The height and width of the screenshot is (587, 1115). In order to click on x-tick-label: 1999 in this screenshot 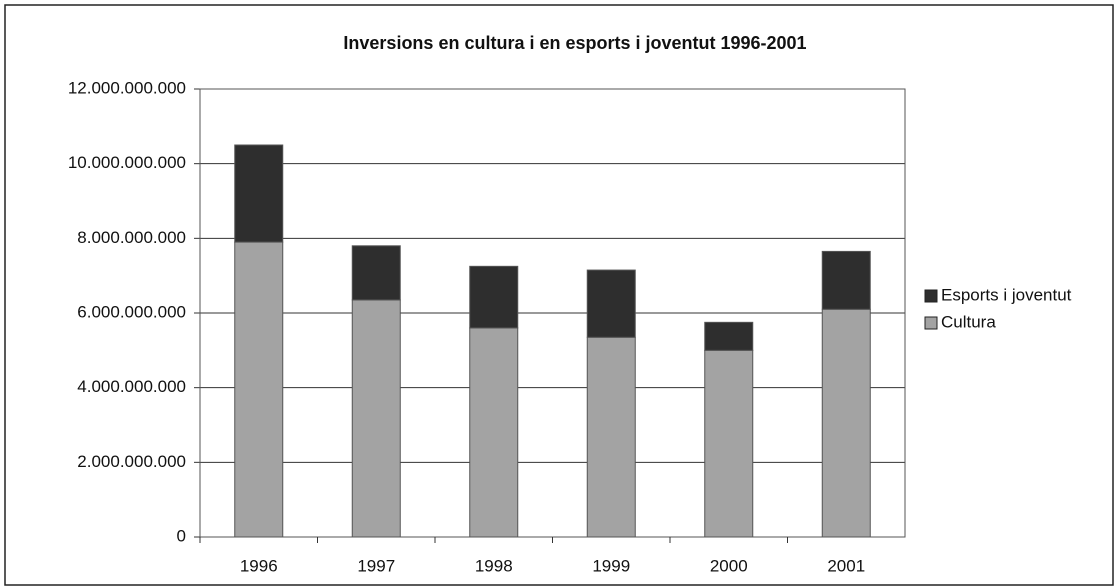, I will do `click(611, 565)`.